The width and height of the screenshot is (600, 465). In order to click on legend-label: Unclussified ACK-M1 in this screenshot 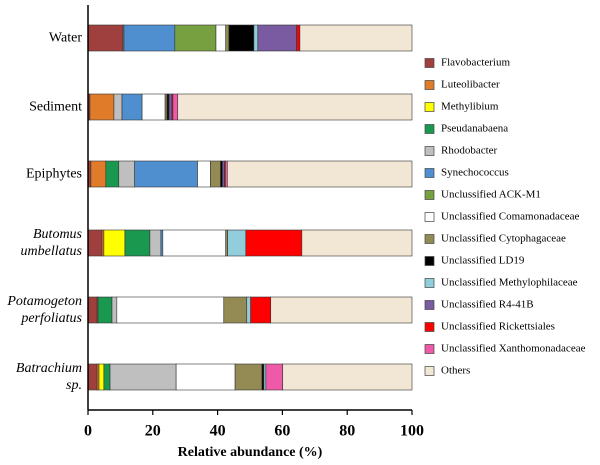, I will do `click(491, 195)`.